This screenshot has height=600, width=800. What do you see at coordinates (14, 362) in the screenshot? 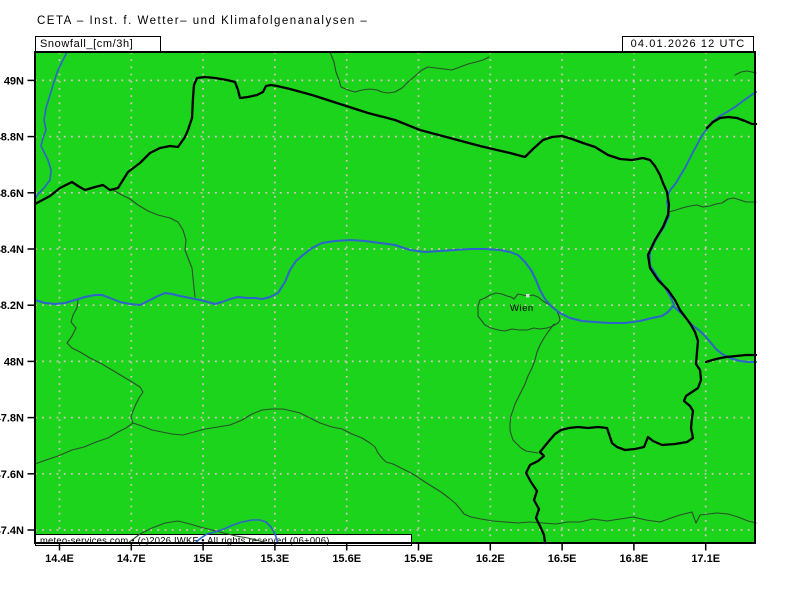
I see `y-tick-label: 48N` at bounding box center [14, 362].